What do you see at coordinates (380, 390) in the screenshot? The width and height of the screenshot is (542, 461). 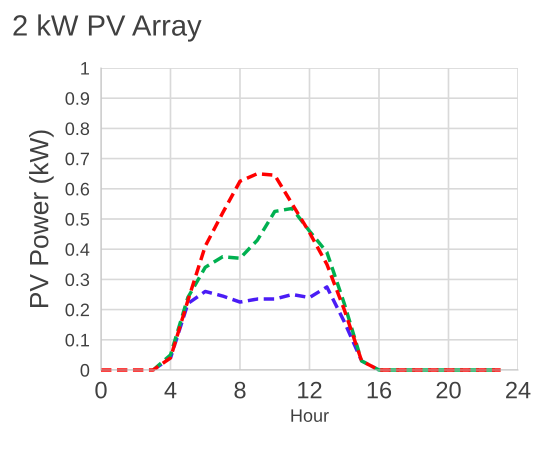 I see `x-tick-label: 16` at bounding box center [380, 390].